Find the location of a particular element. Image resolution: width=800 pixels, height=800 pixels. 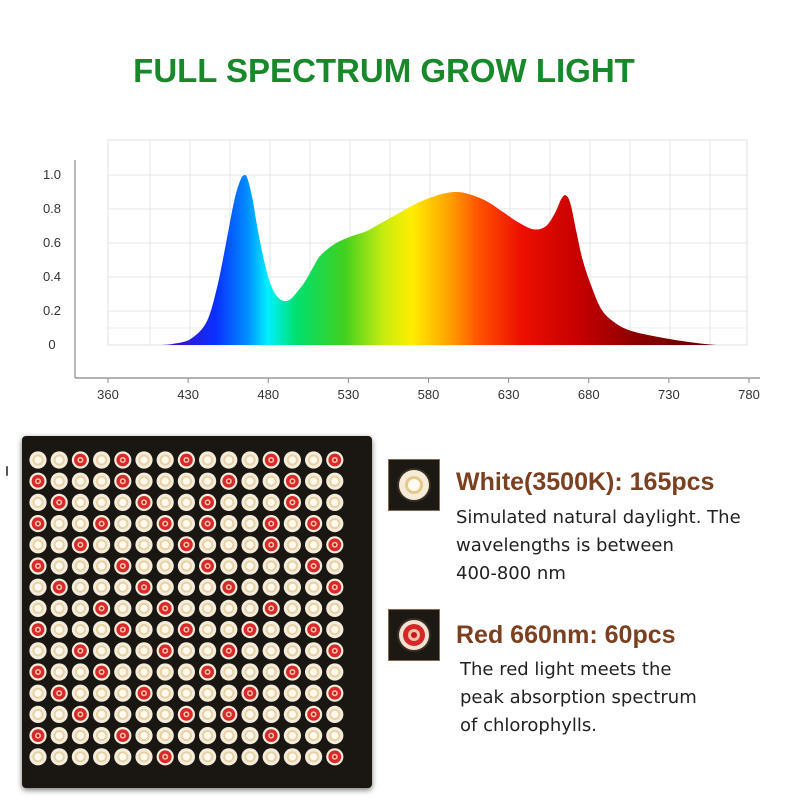

y-tick-label-4: 0.8 is located at coordinates (52, 208).